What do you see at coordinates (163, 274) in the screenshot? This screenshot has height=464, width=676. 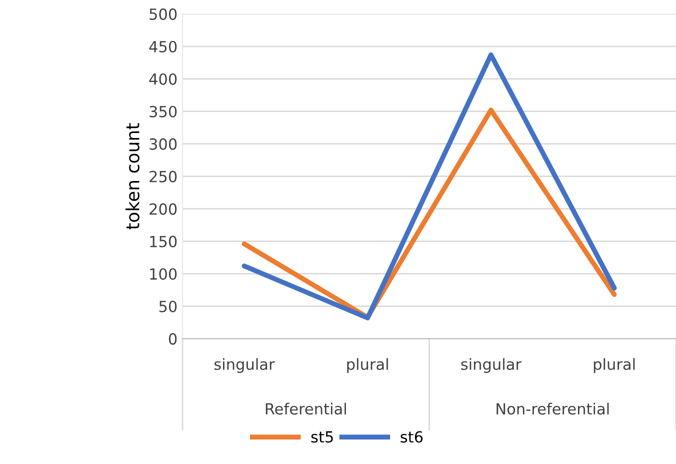 I see `y-tick-label: 100` at bounding box center [163, 274].